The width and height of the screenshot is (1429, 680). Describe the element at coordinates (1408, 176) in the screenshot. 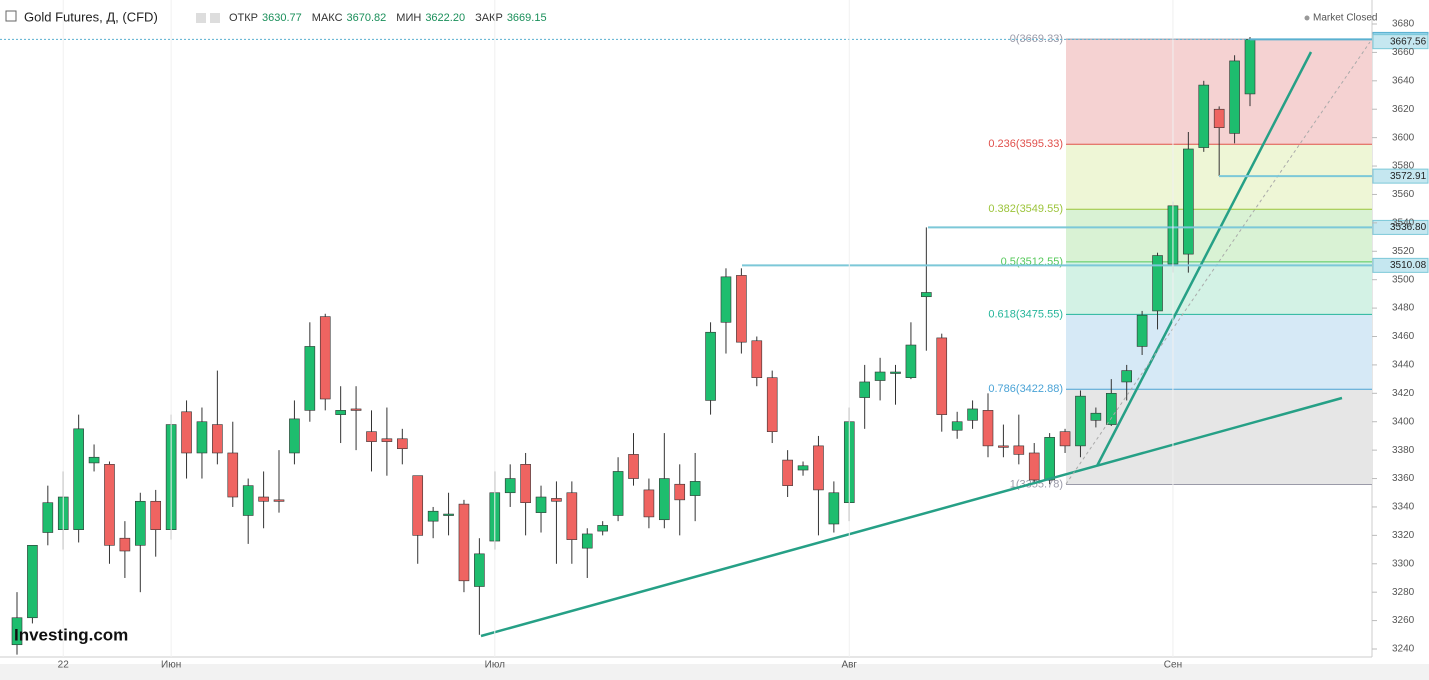

I see `price-tag-label: 3572.91` at that location.